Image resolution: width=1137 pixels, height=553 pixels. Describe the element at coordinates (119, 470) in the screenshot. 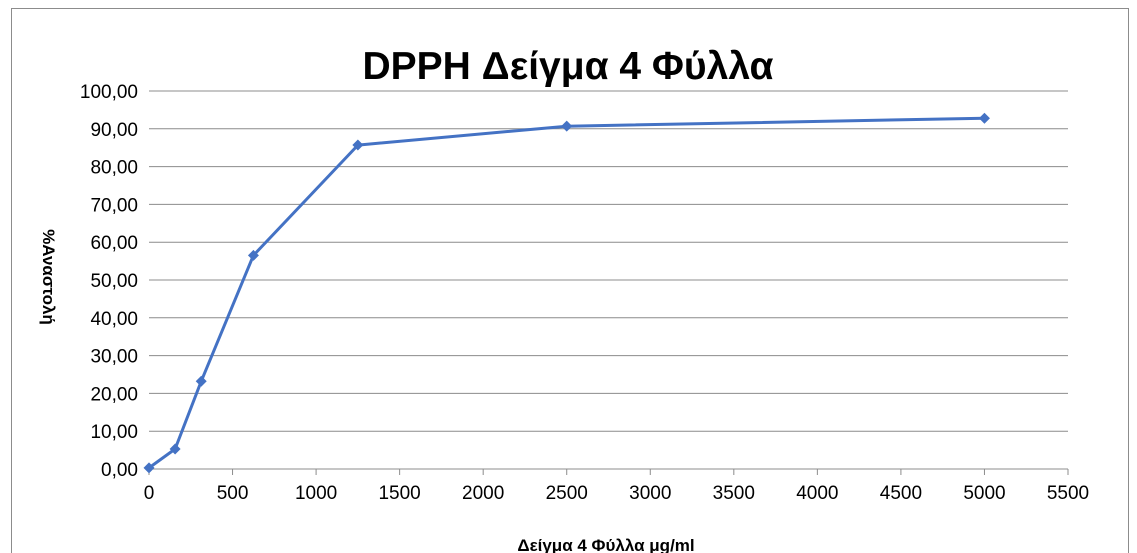

I see `y-tick-label: 0,00` at that location.